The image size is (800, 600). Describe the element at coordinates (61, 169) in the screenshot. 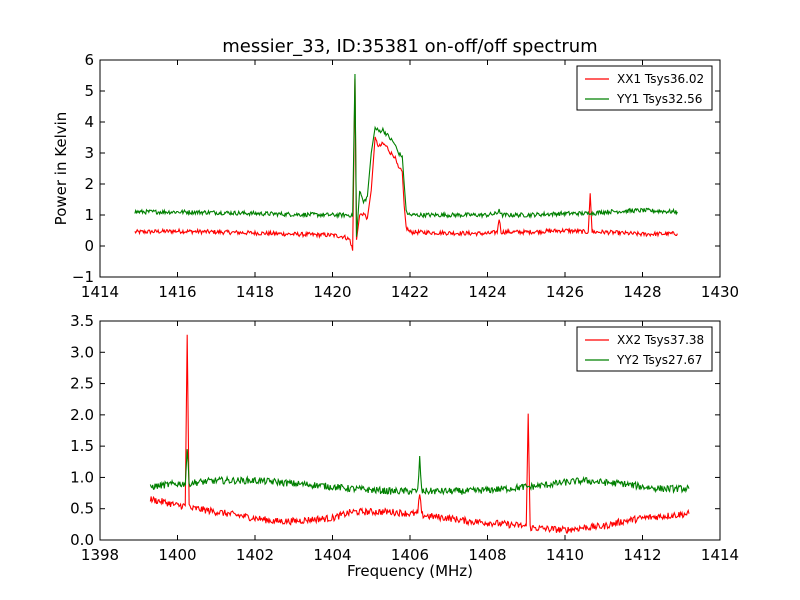

I see `y-axis-label: Power in Kelvin` at that location.